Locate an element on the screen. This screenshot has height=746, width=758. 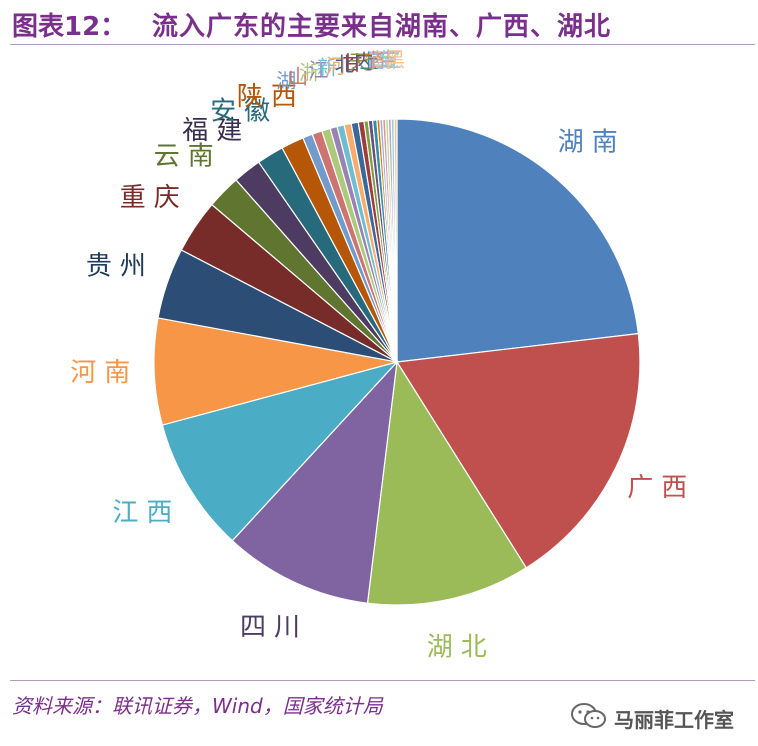
pie-slice-label: 四川 is located at coordinates (274, 627).